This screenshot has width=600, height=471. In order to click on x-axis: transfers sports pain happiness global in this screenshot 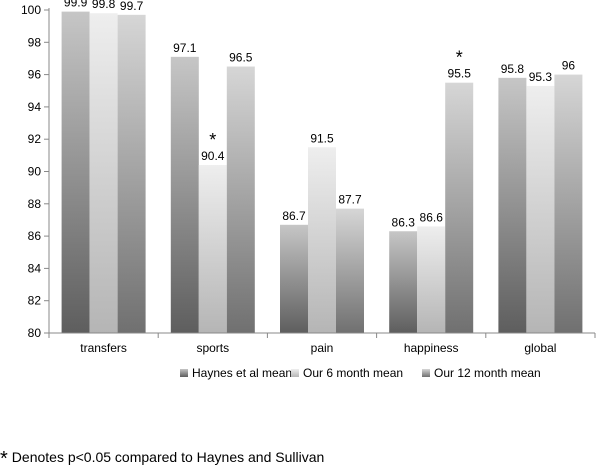, I will do `click(322, 343)`.